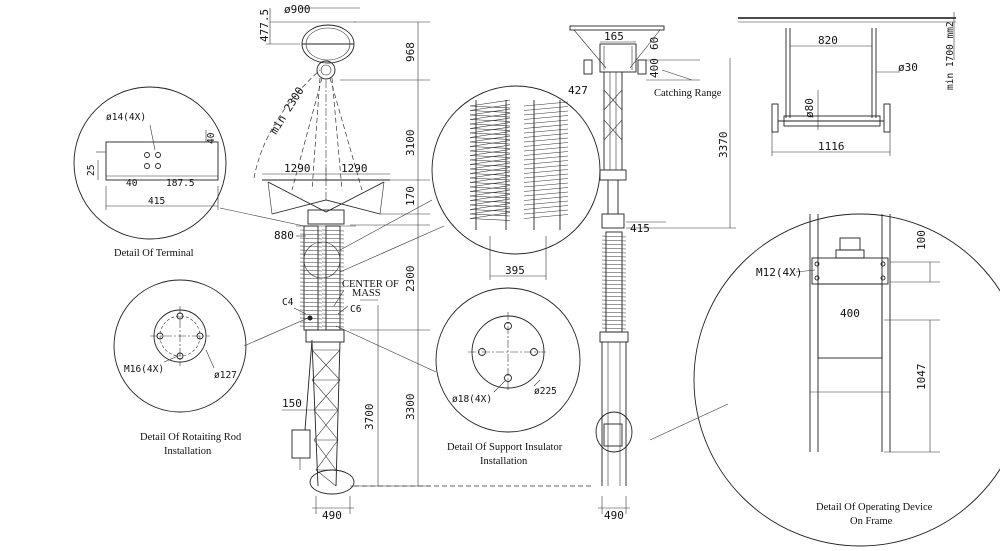 The height and width of the screenshot is (551, 1000). What do you see at coordinates (211, 346) in the screenshot?
I see `detail-rotating-rod` at bounding box center [211, 346].